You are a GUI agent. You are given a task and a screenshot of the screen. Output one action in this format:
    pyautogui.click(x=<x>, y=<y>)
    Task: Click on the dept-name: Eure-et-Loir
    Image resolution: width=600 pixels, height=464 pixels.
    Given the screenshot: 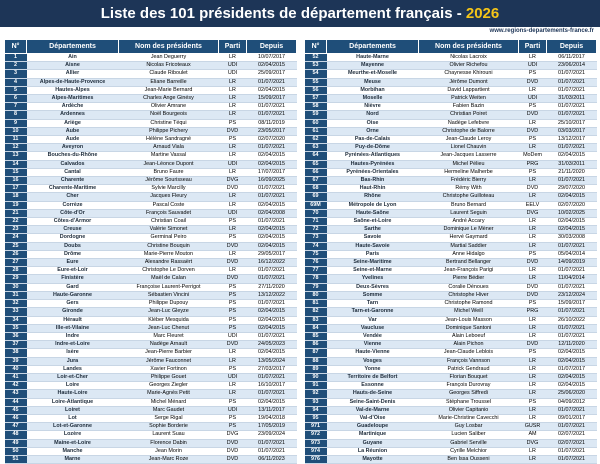 What is the action you would take?
    pyautogui.click(x=72, y=271)
    